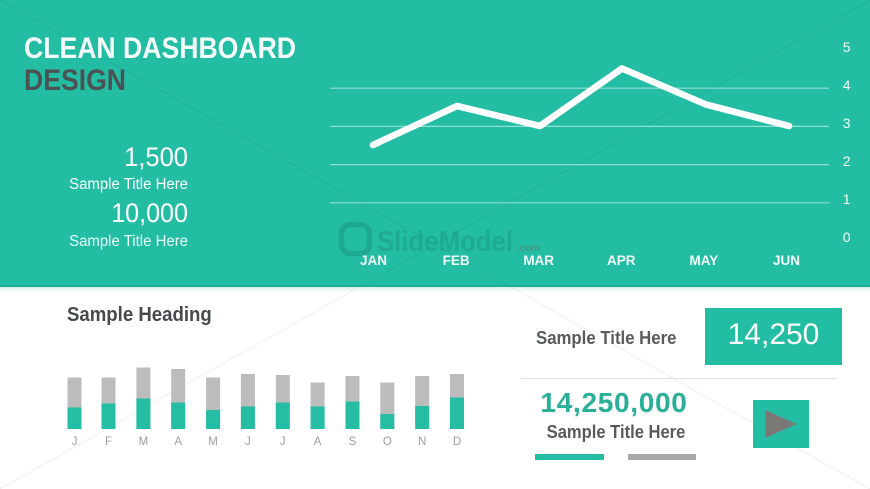 This screenshot has width=870, height=489. Describe the element at coordinates (108, 442) in the screenshot. I see `svg-text: F` at that location.